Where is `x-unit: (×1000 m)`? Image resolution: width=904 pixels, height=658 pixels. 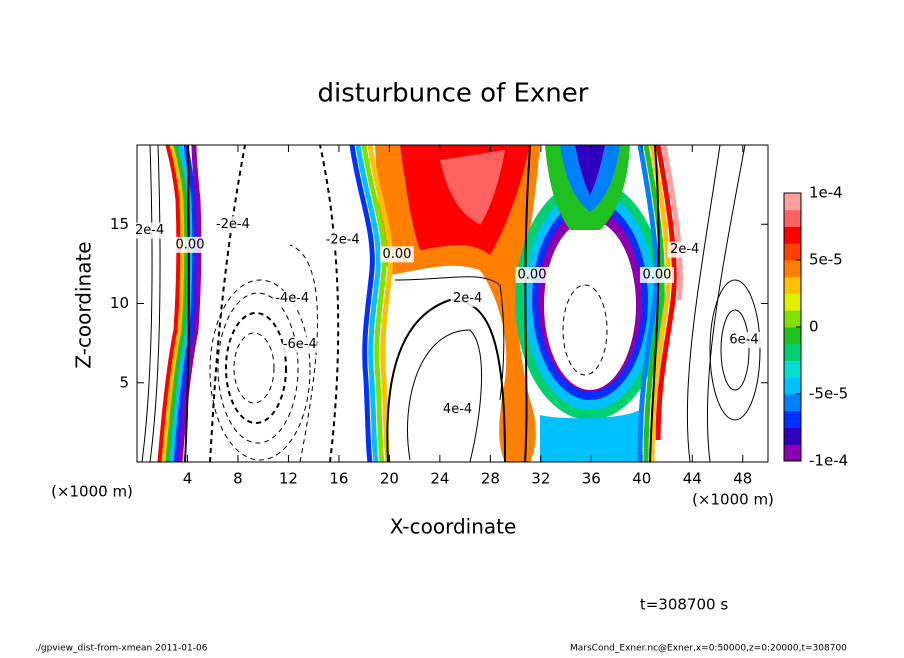
x-unit: (×1000 m) is located at coordinates (733, 500).